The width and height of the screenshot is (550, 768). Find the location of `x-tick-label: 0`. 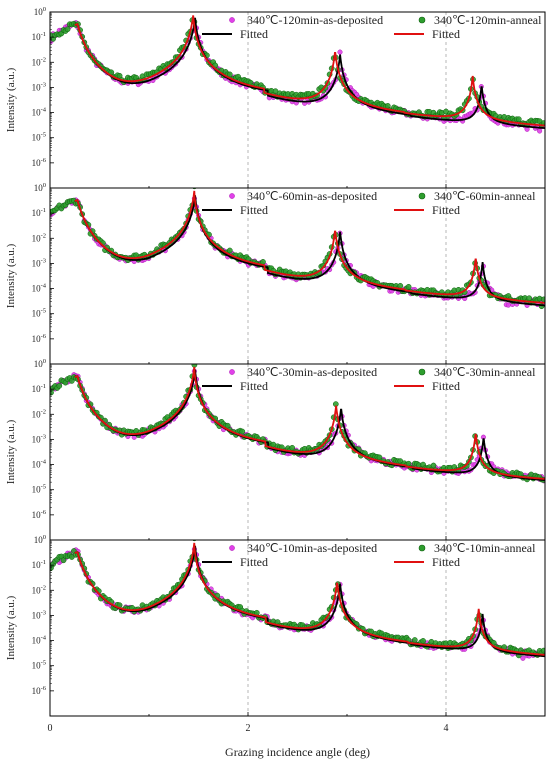

x-tick-label: 0 is located at coordinates (50, 728).